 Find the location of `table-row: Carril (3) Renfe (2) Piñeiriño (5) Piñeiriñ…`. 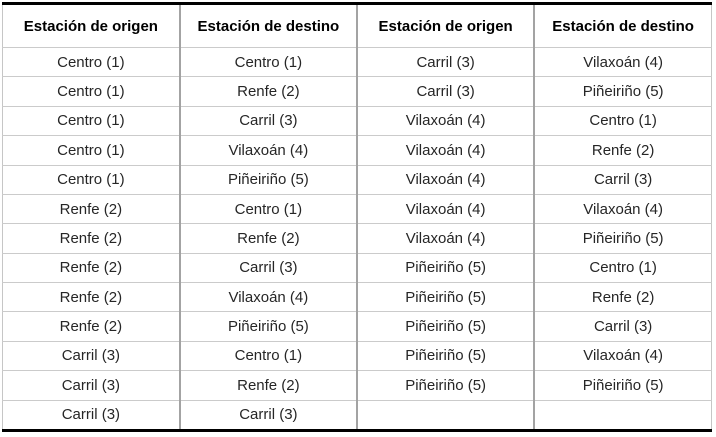

table-row: Carril (3) Renfe (2) Piñeiriño (5) Piñeiriñ… is located at coordinates (357, 385).